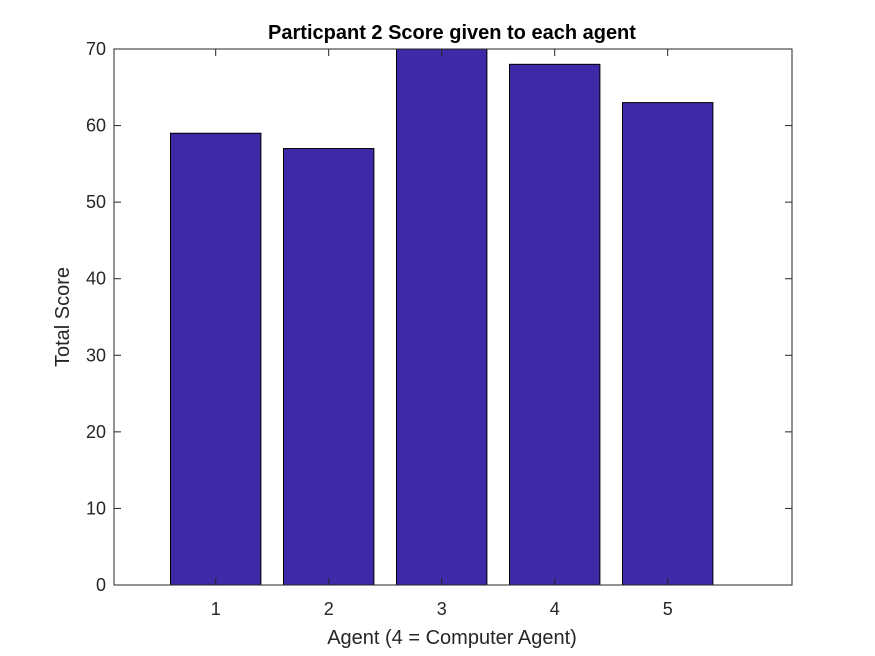  What do you see at coordinates (452, 638) in the screenshot?
I see `x-axis-label: Agent (4 = Computer Agent)` at bounding box center [452, 638].